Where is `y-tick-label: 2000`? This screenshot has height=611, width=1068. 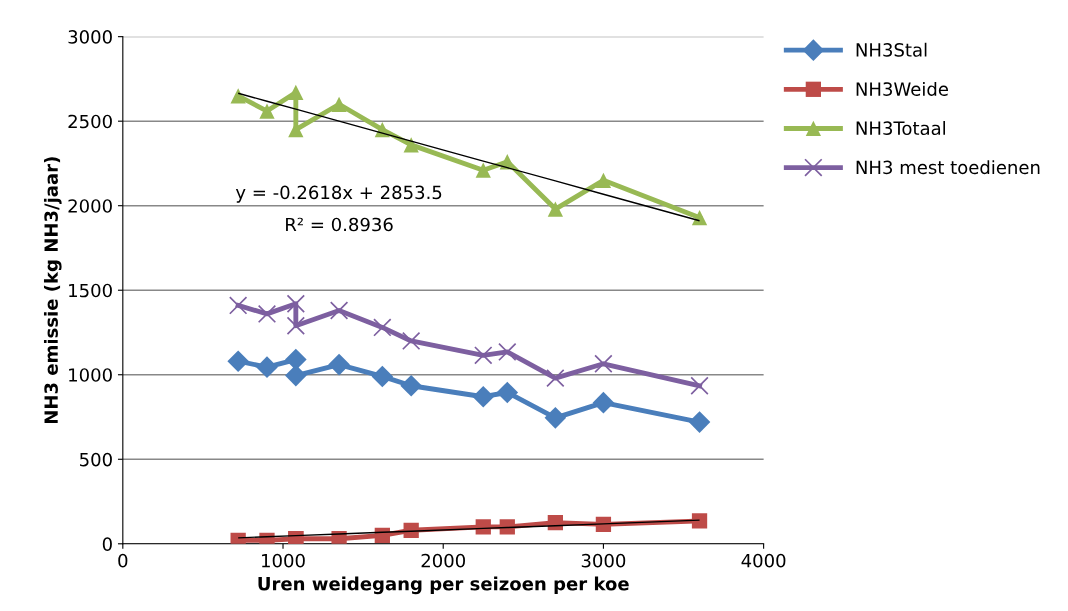 y-tick-label: 2000 is located at coordinates (90, 206).